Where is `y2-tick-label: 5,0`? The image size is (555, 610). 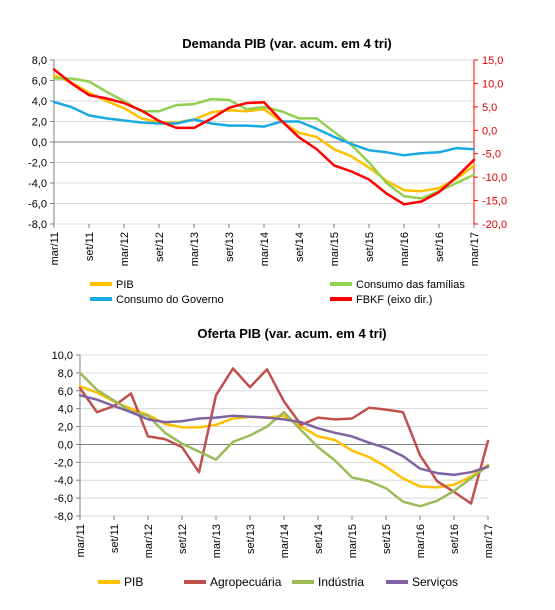 y2-tick-label: 5,0 is located at coordinates (489, 108).